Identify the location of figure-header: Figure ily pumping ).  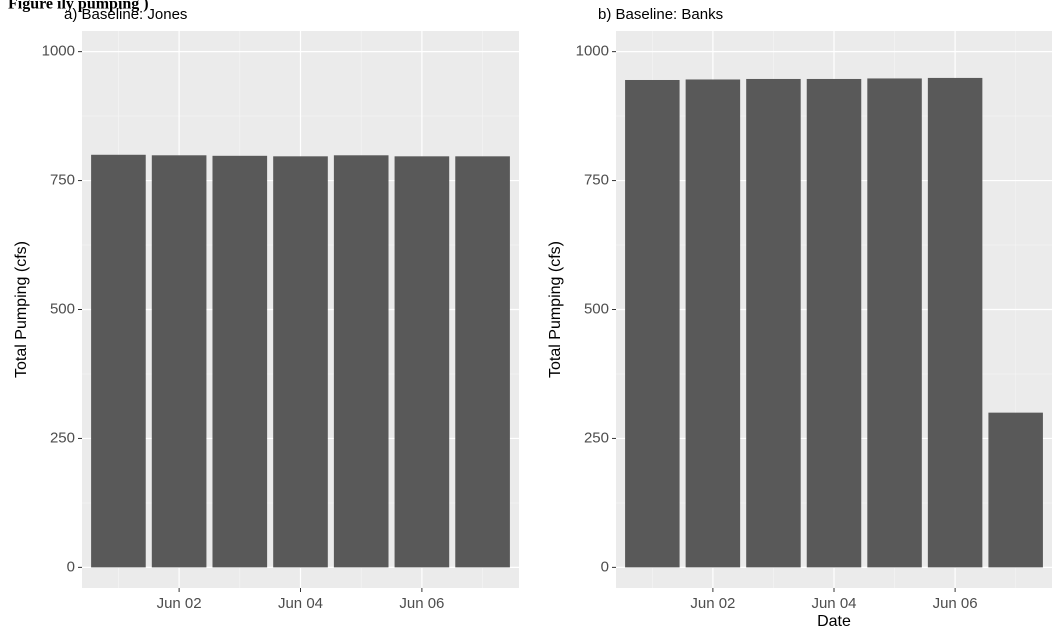
(78, 6).